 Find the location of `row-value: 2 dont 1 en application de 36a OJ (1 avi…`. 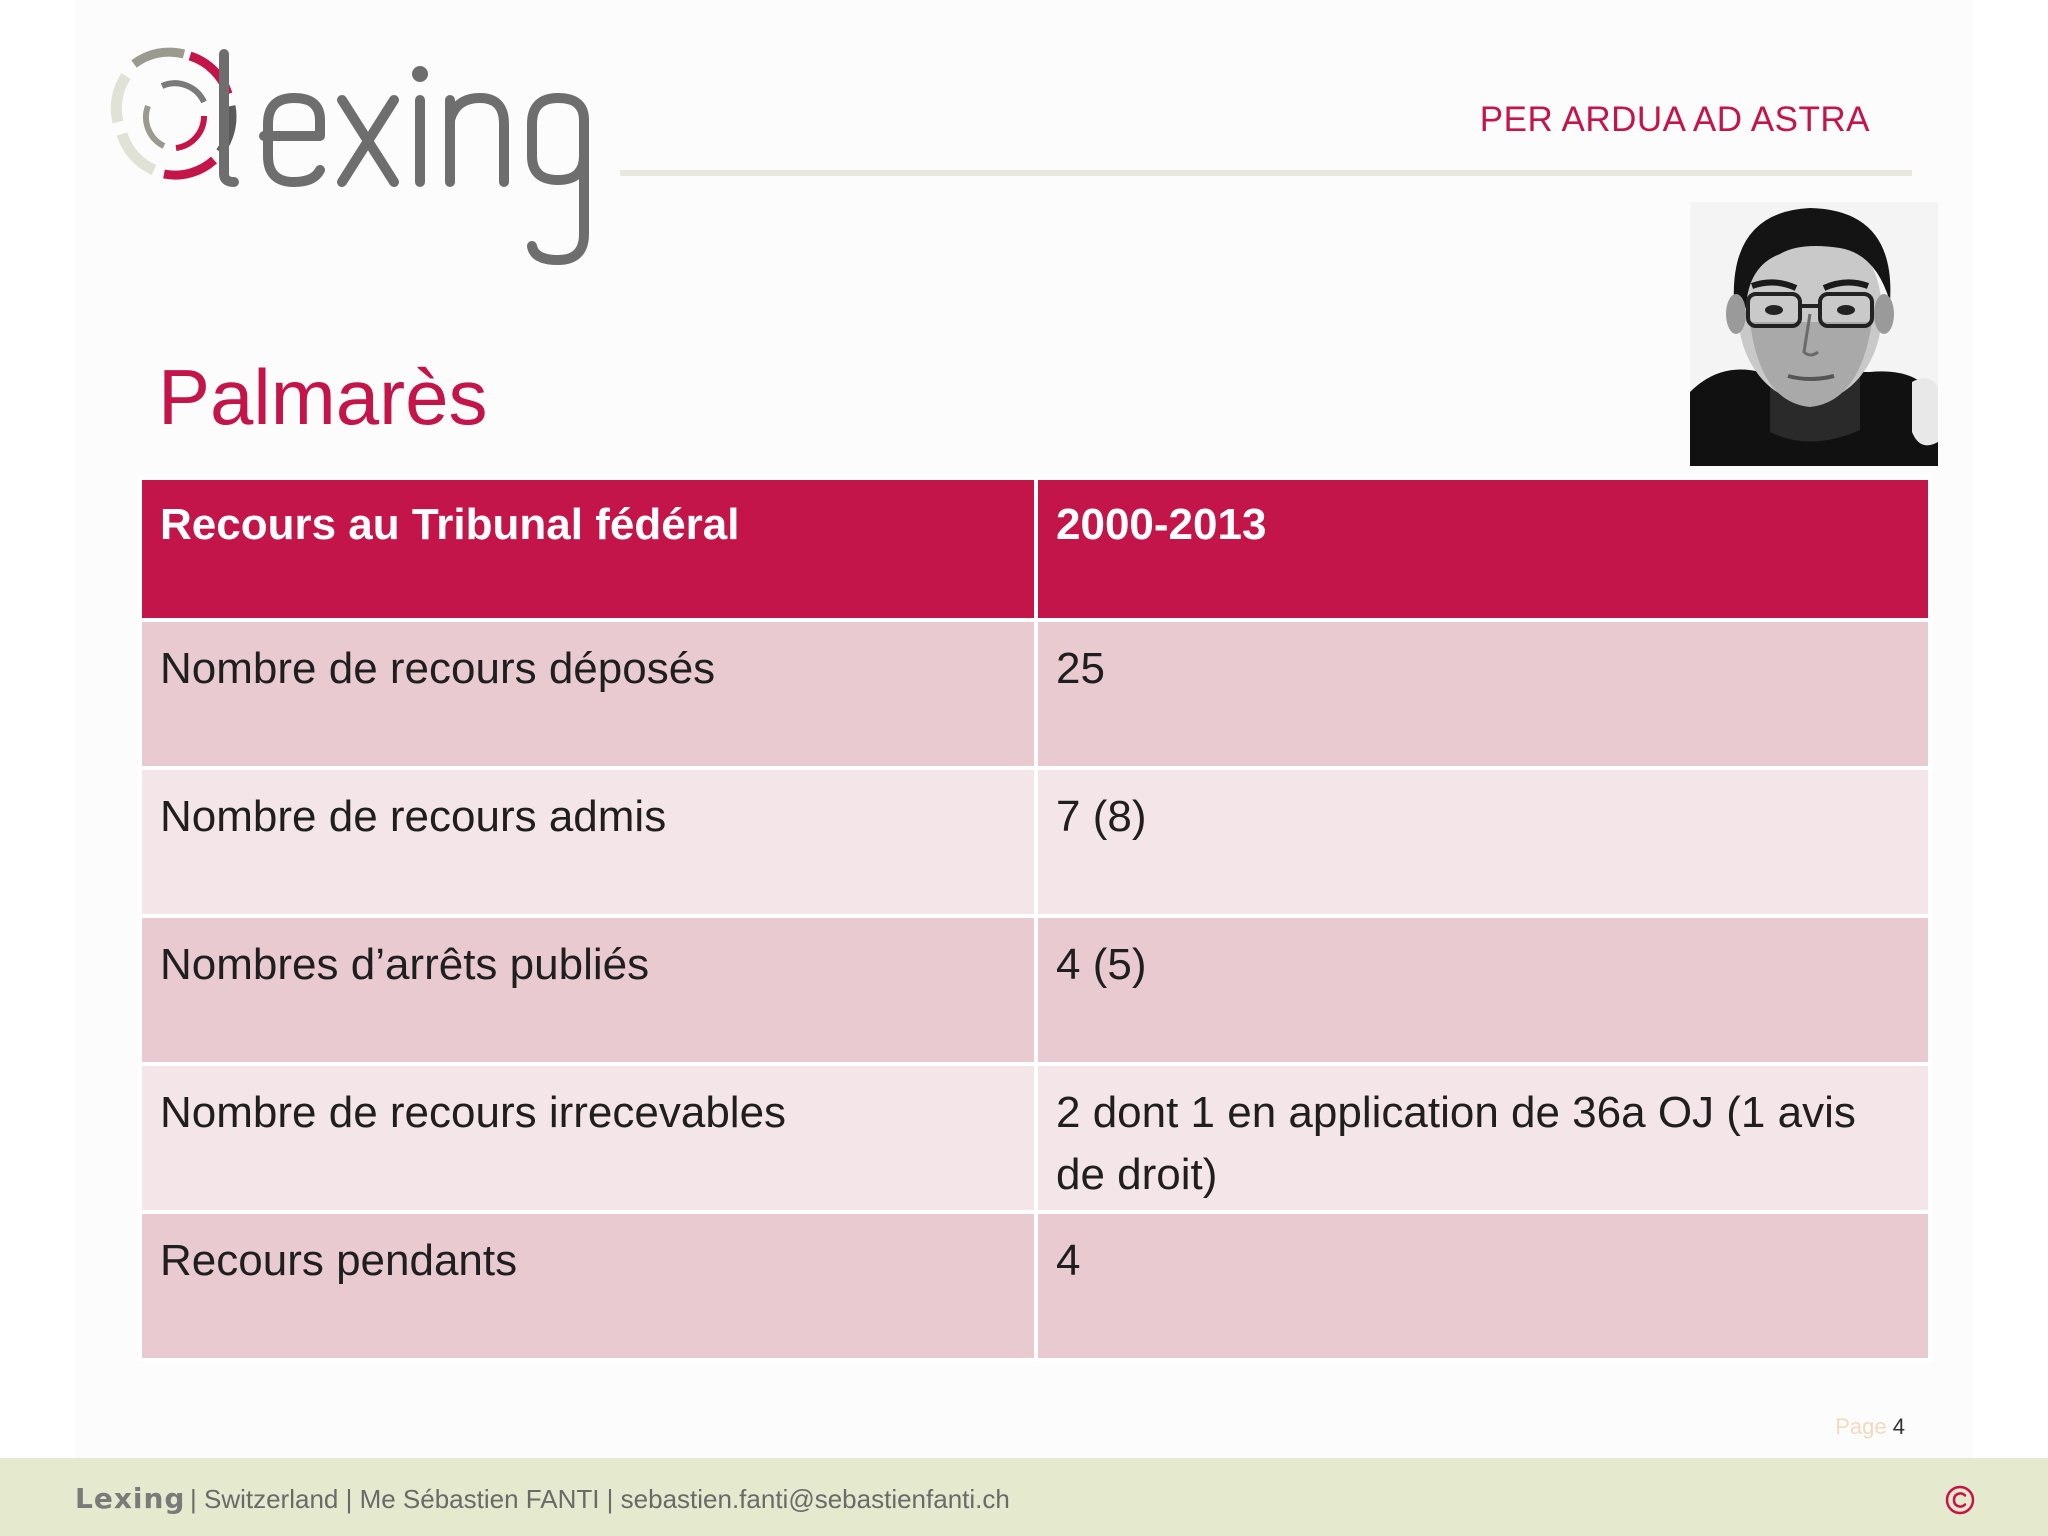

row-value: 2 dont 1 en application de 36a OJ (1 avi… is located at coordinates (1483, 1138).